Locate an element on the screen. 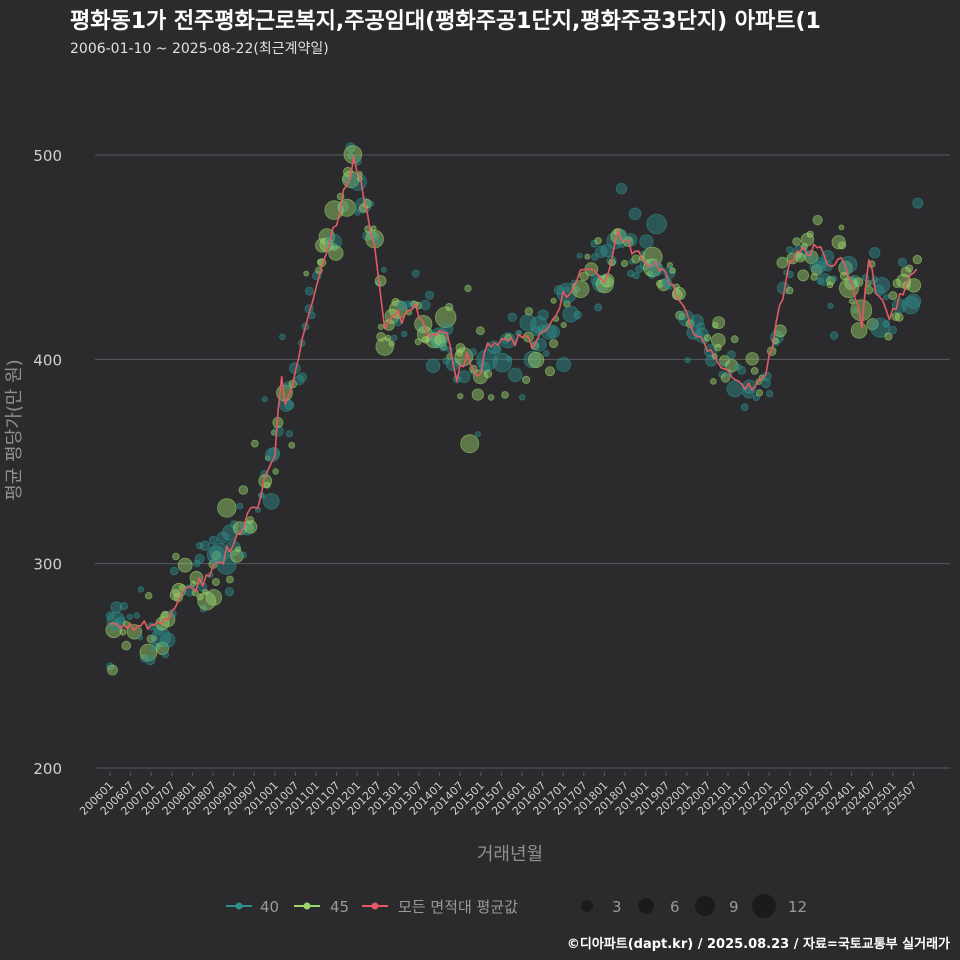 This screenshot has height=960, width=960. legend-40-label: 40 is located at coordinates (269, 907).